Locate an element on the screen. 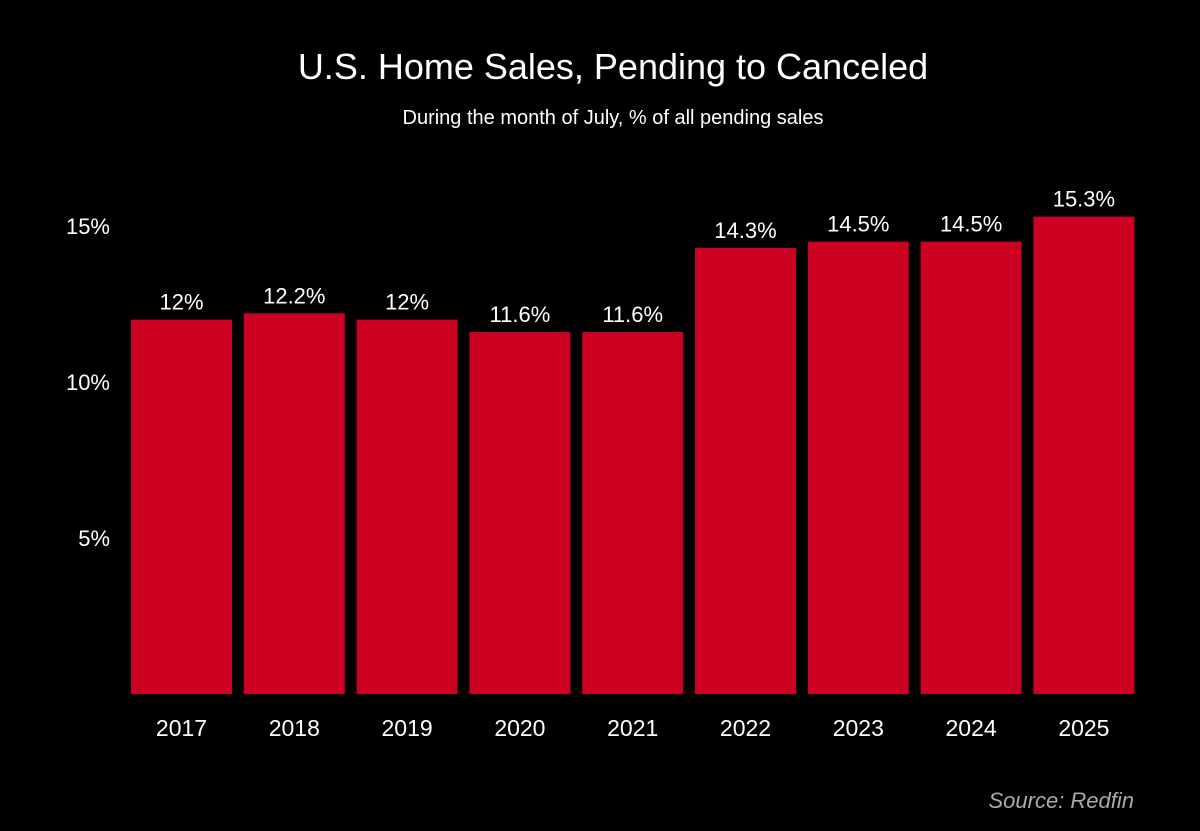  x-tick-label: 2024 is located at coordinates (971, 728).